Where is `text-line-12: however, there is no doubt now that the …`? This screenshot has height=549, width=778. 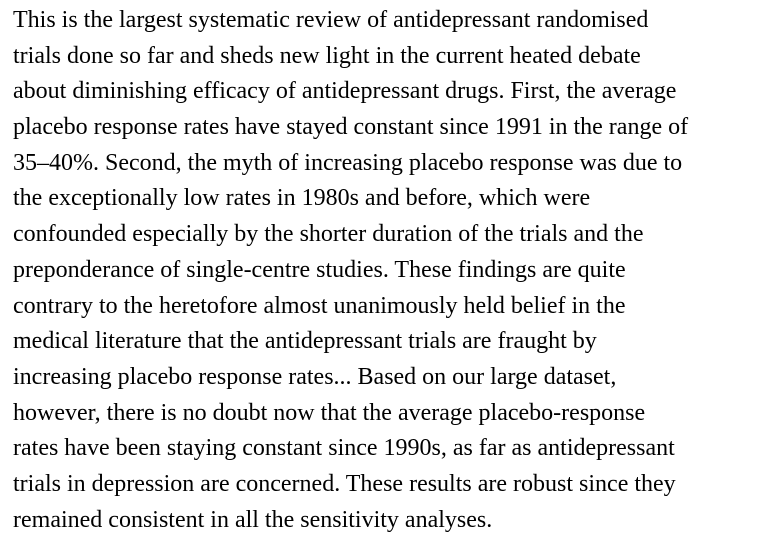 text-line-12: however, there is no doubt now that the … is located at coordinates (329, 412).